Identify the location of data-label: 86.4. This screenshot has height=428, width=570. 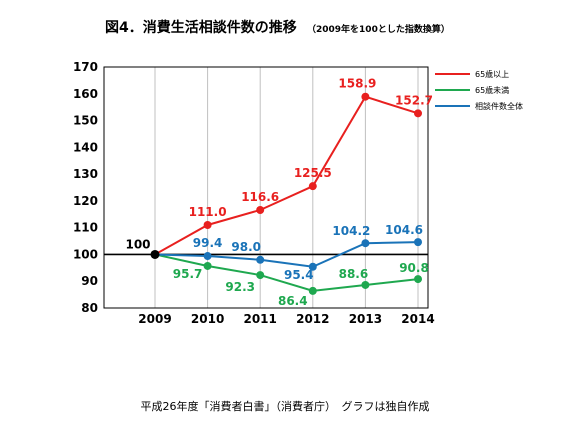
(293, 301).